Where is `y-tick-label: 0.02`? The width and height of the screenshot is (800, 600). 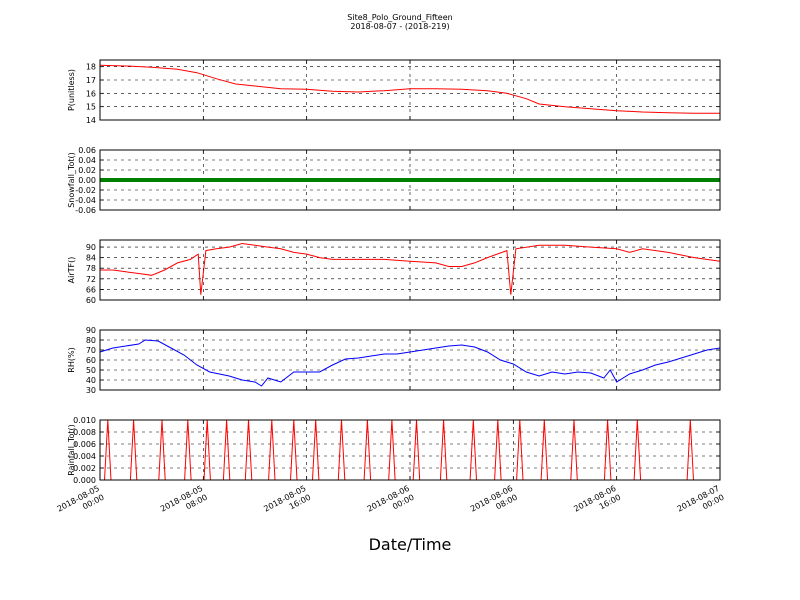 y-tick-label: 0.02 is located at coordinates (87, 170).